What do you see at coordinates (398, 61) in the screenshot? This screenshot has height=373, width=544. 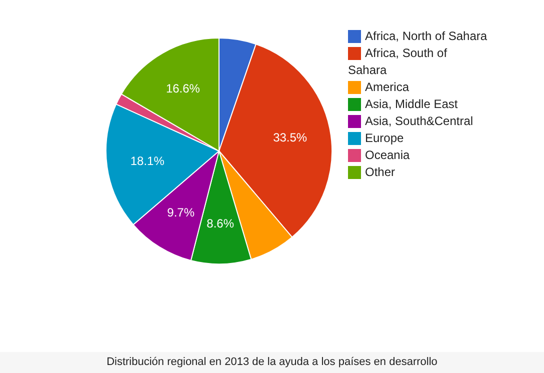 I see `legend-label: Africa, South of Sahara` at bounding box center [398, 61].